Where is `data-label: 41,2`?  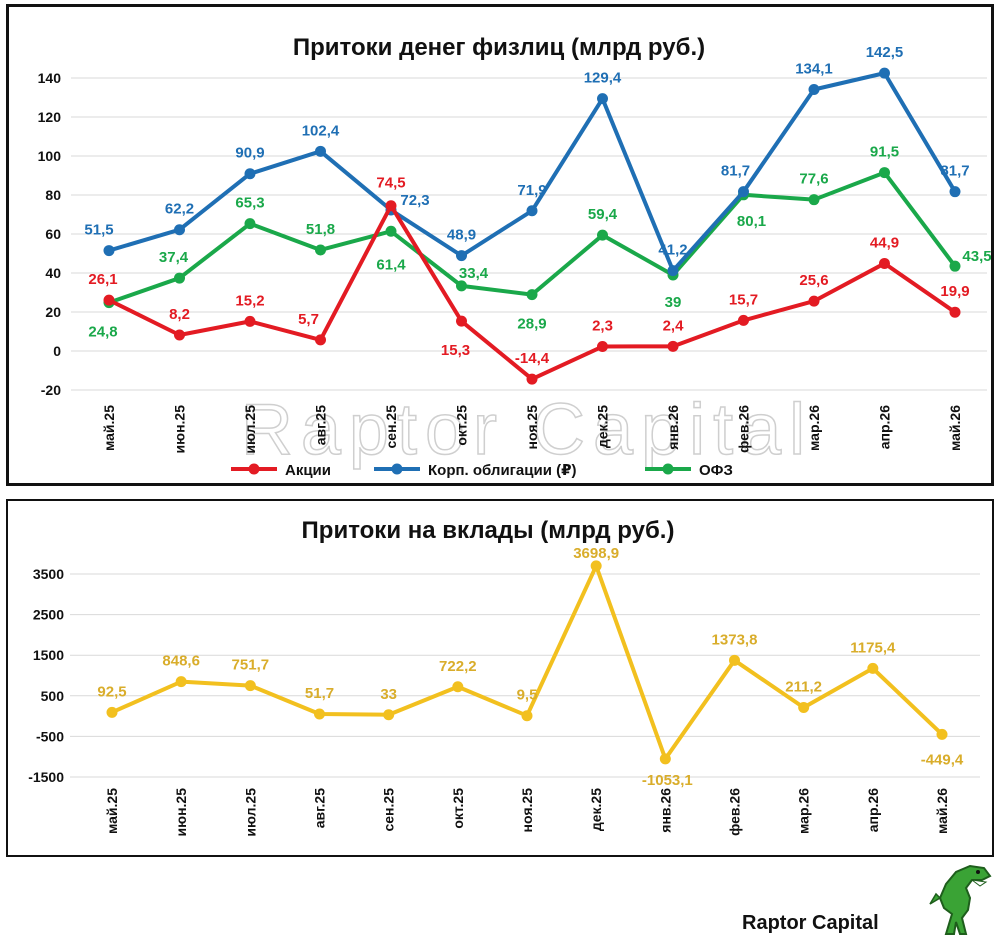
data-label: 41,2 is located at coordinates (672, 250).